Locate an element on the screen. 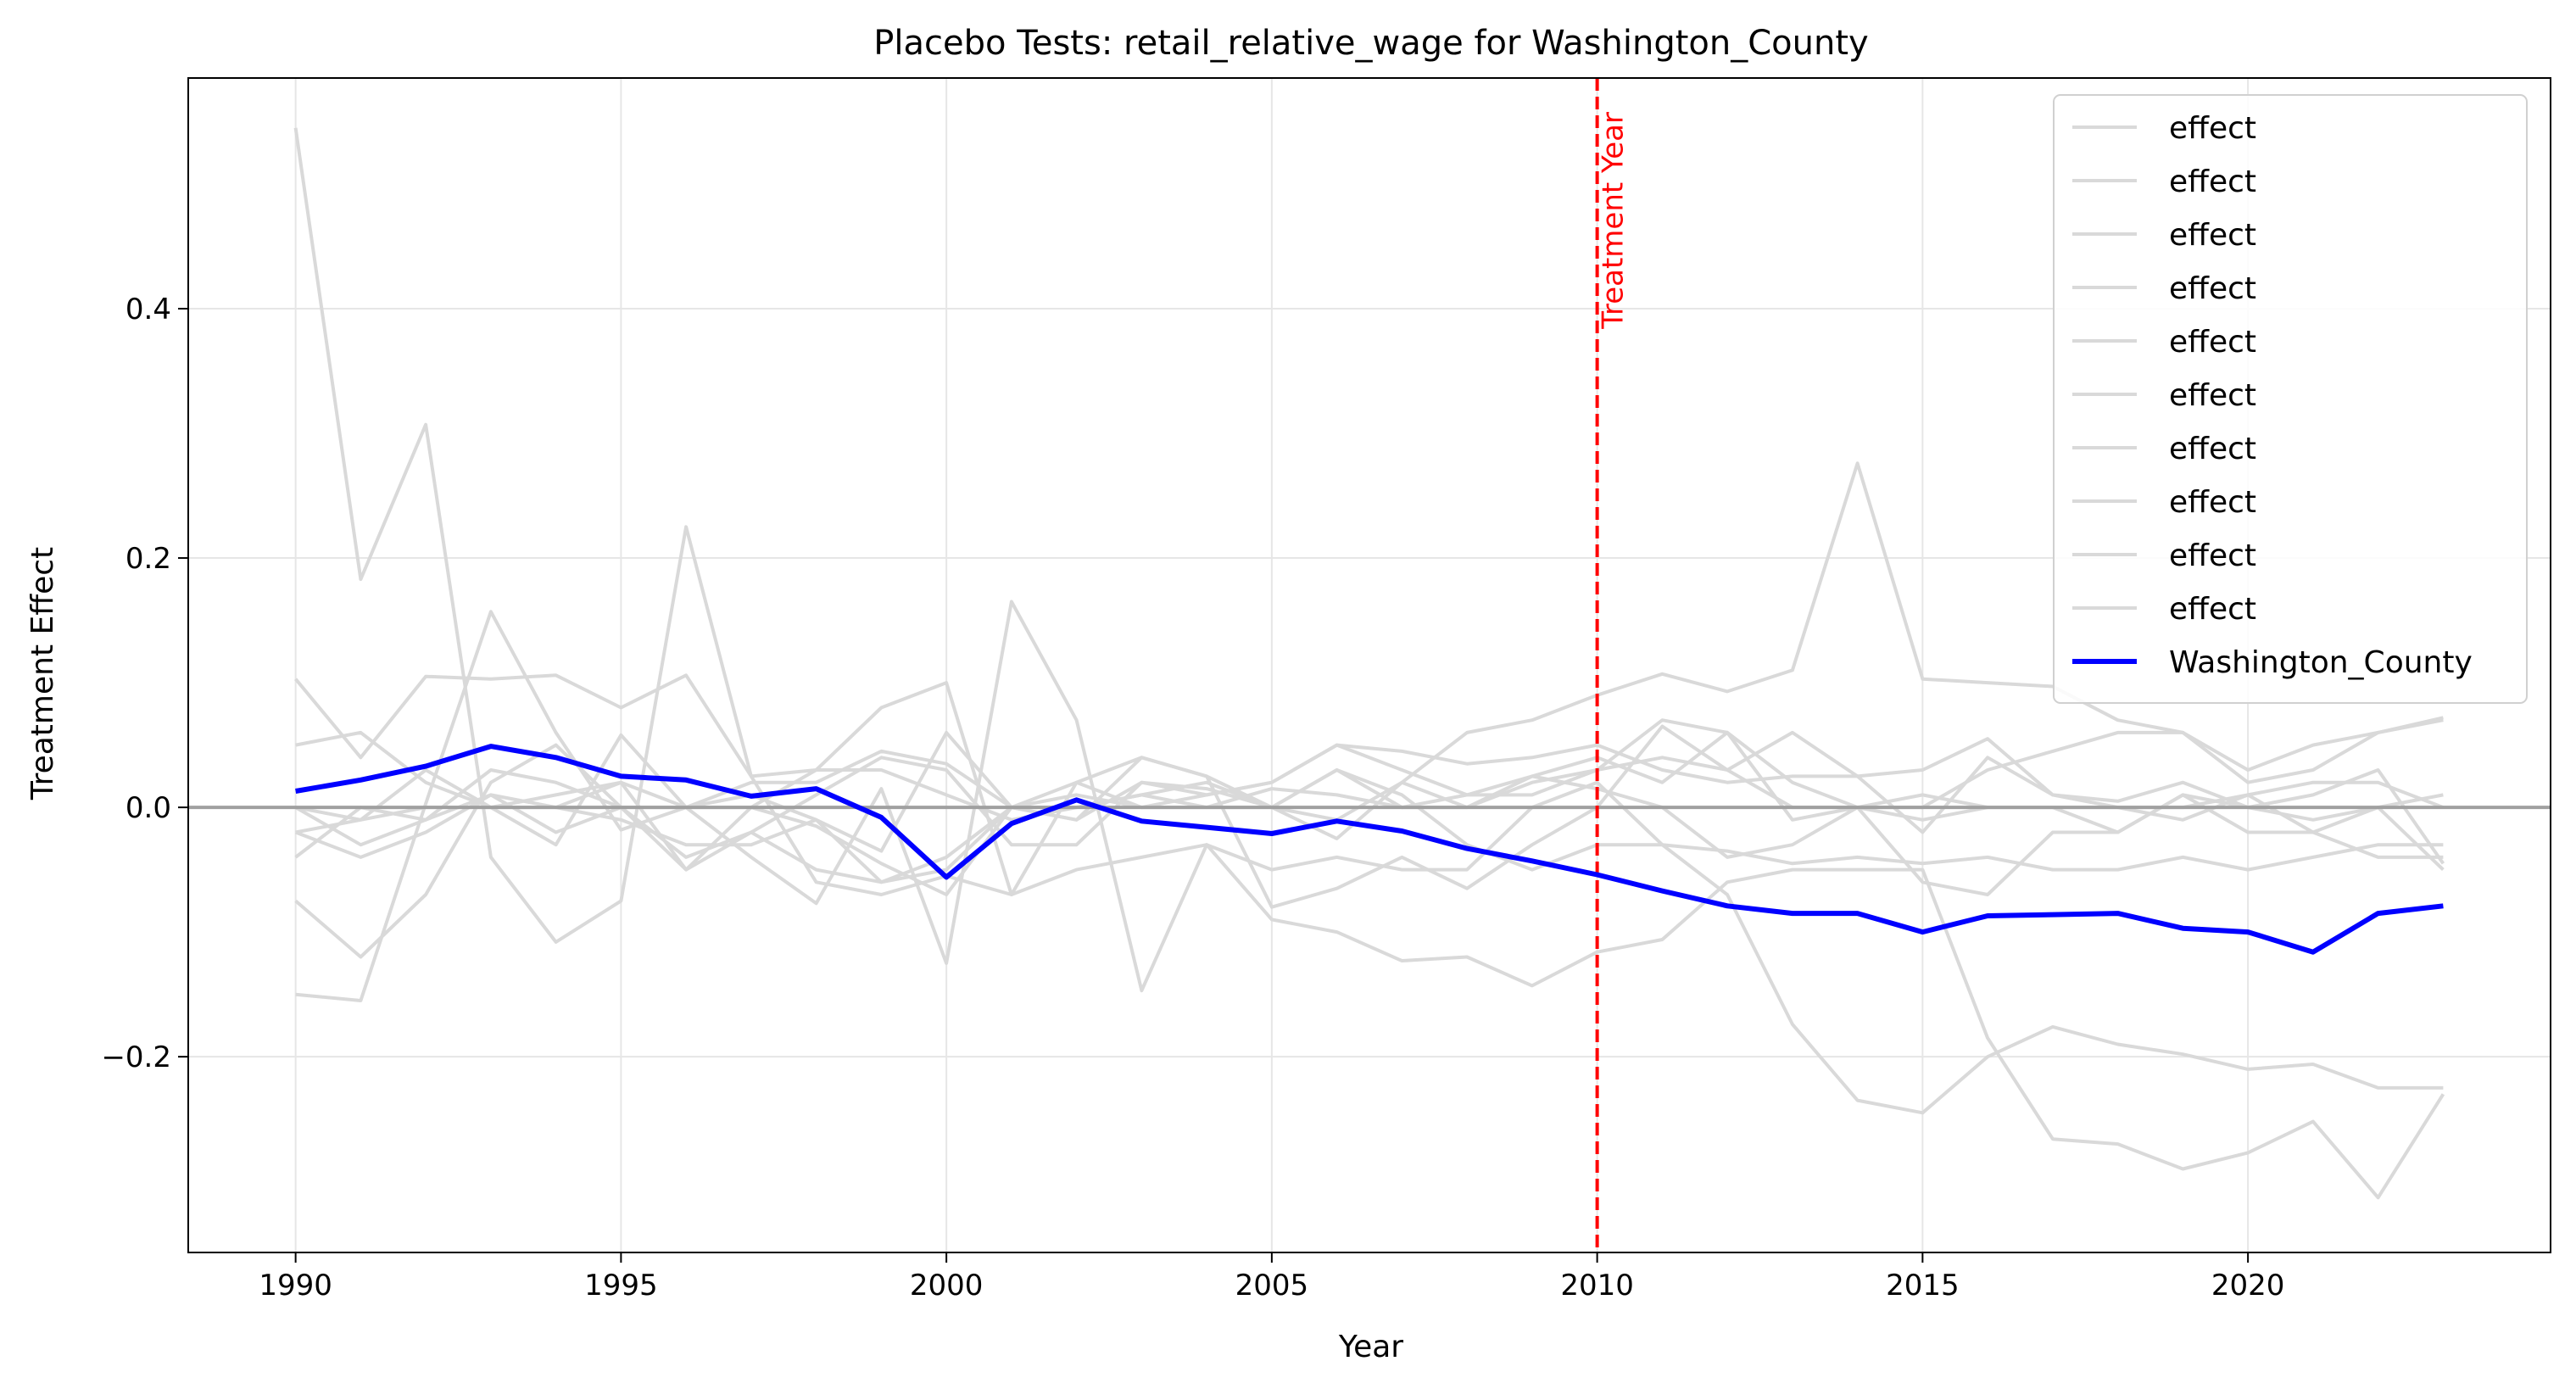  legend-box is located at coordinates (2290, 399).